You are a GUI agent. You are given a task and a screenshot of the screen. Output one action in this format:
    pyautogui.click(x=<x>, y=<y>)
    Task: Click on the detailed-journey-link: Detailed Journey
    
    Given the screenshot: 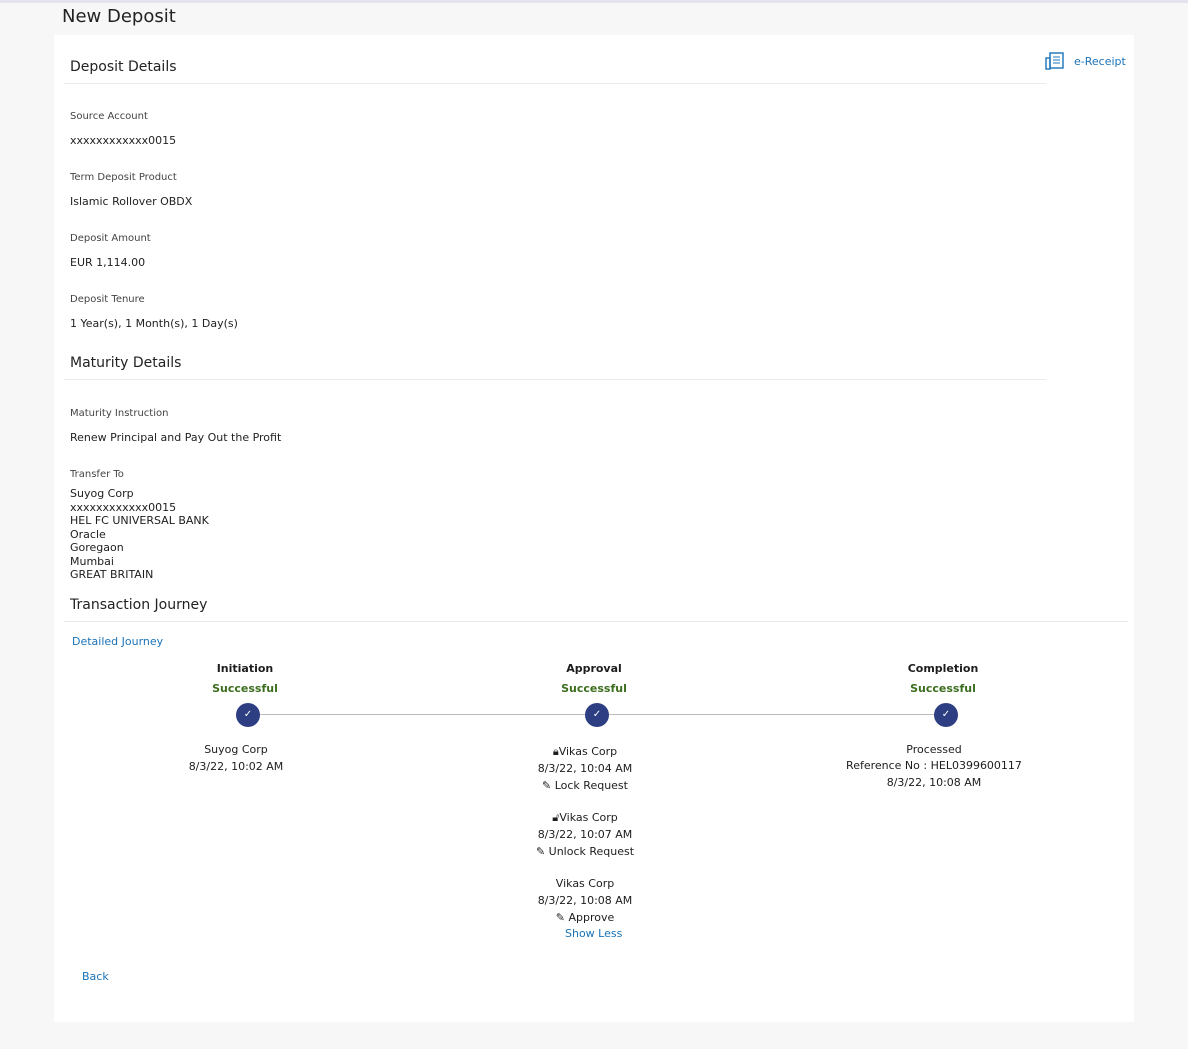 What is the action you would take?
    pyautogui.click(x=118, y=641)
    